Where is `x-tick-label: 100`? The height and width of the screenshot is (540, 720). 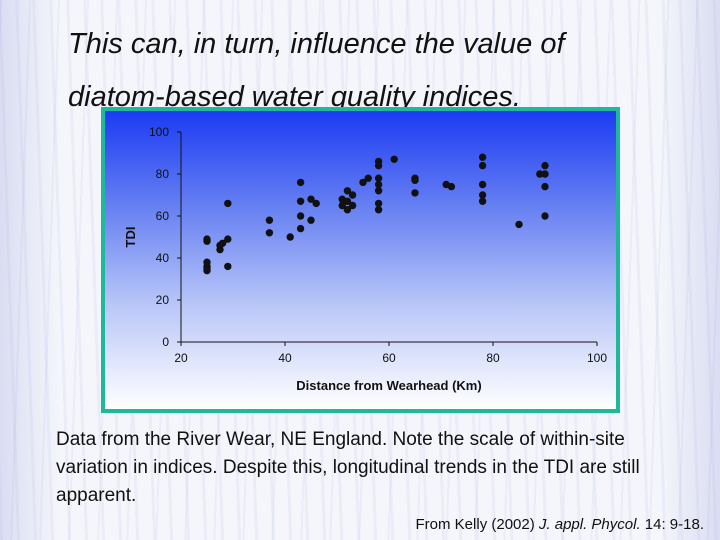
x-tick-label: 100 is located at coordinates (597, 358).